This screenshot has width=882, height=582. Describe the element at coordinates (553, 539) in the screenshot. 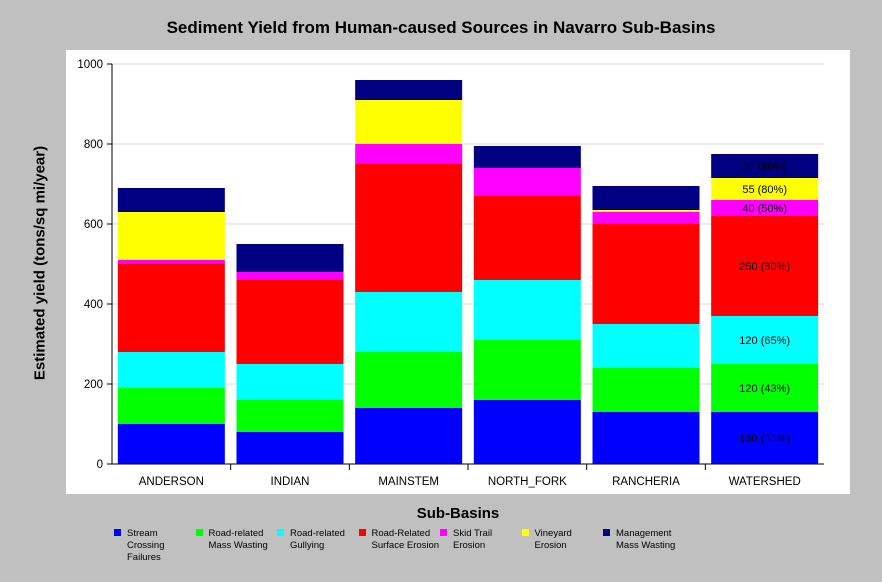

I see `legend-label: Vineyard Erosion` at that location.